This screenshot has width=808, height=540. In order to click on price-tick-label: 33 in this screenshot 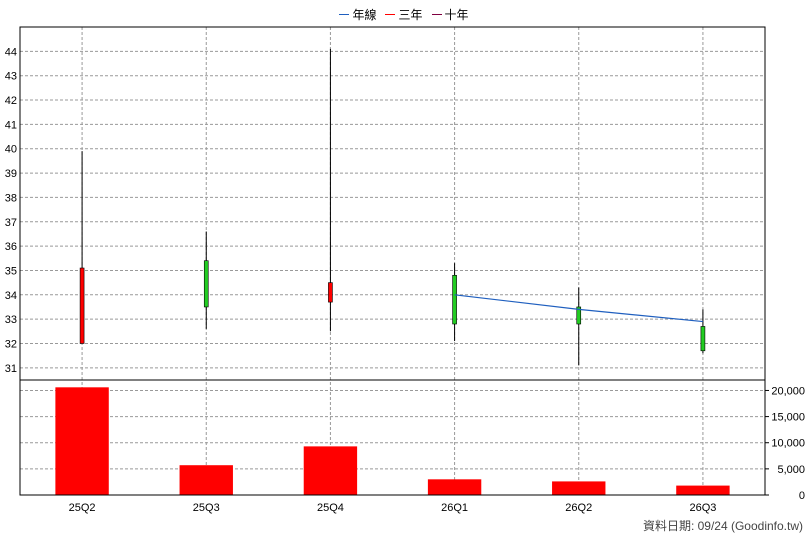, I will do `click(11, 320)`.